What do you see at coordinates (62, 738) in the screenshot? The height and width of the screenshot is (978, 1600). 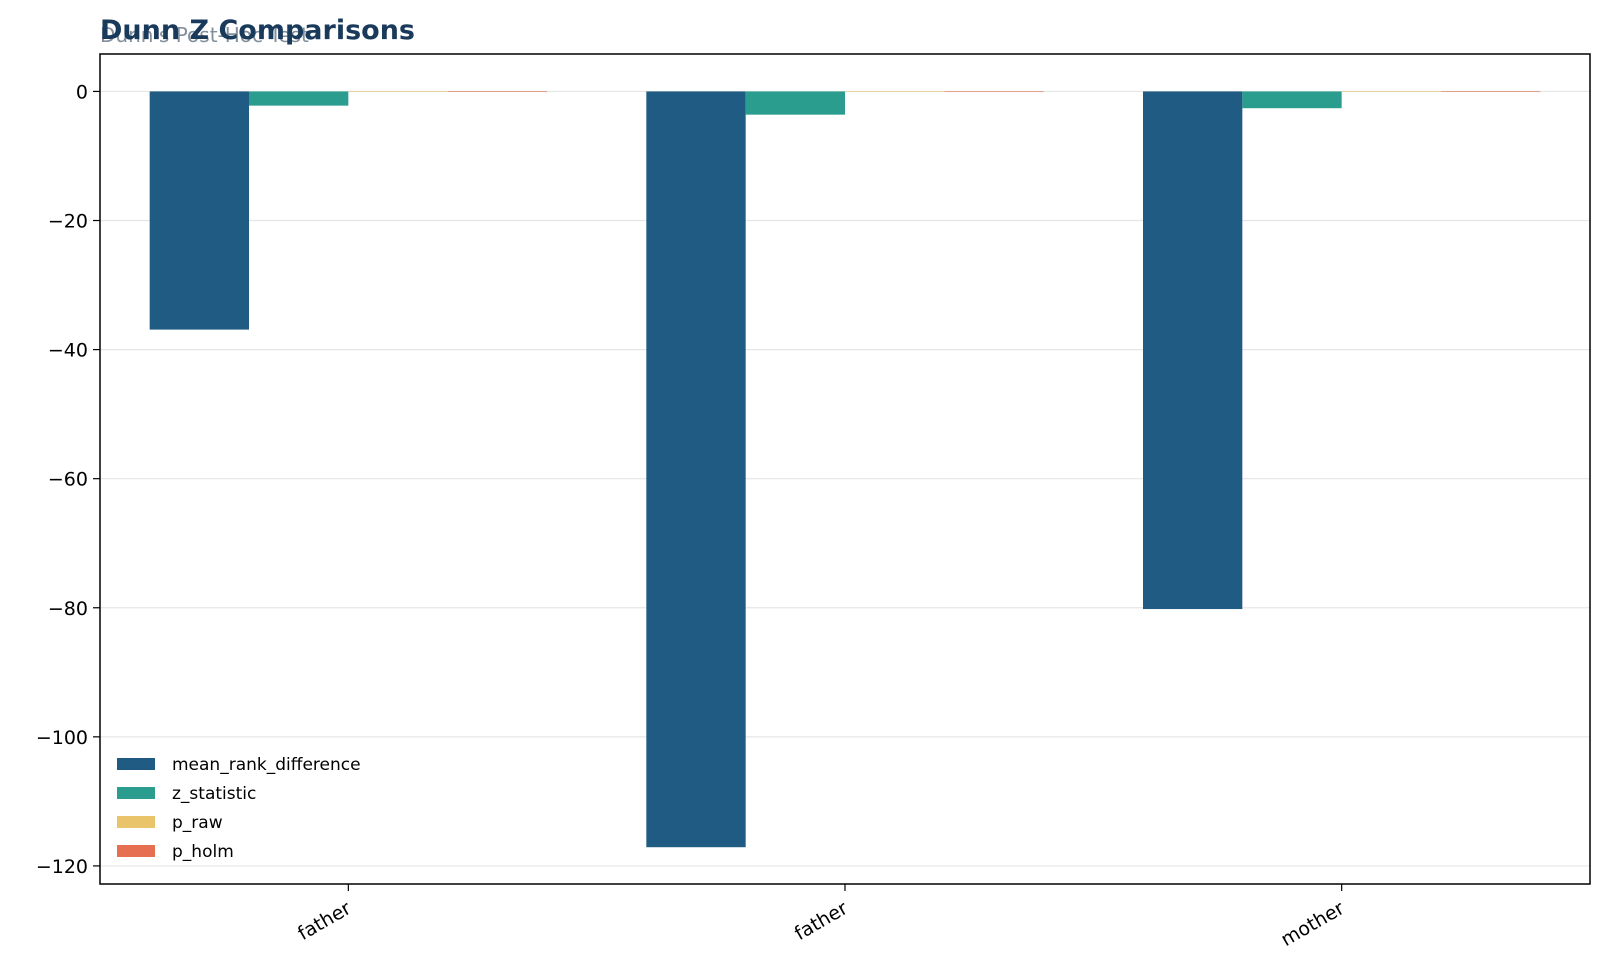 I see `y-tick-label: −100` at bounding box center [62, 738].